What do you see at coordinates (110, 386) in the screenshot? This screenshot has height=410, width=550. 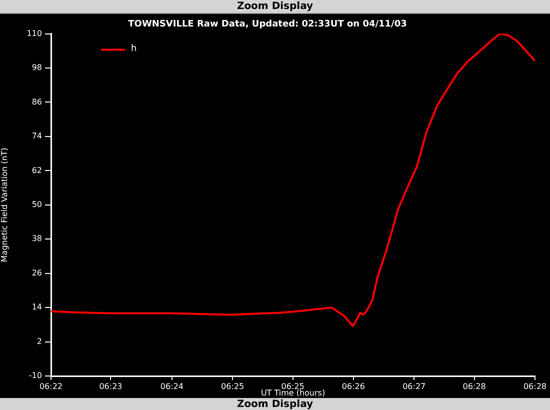 I see `x-tick-label: 06:23` at bounding box center [110, 386].